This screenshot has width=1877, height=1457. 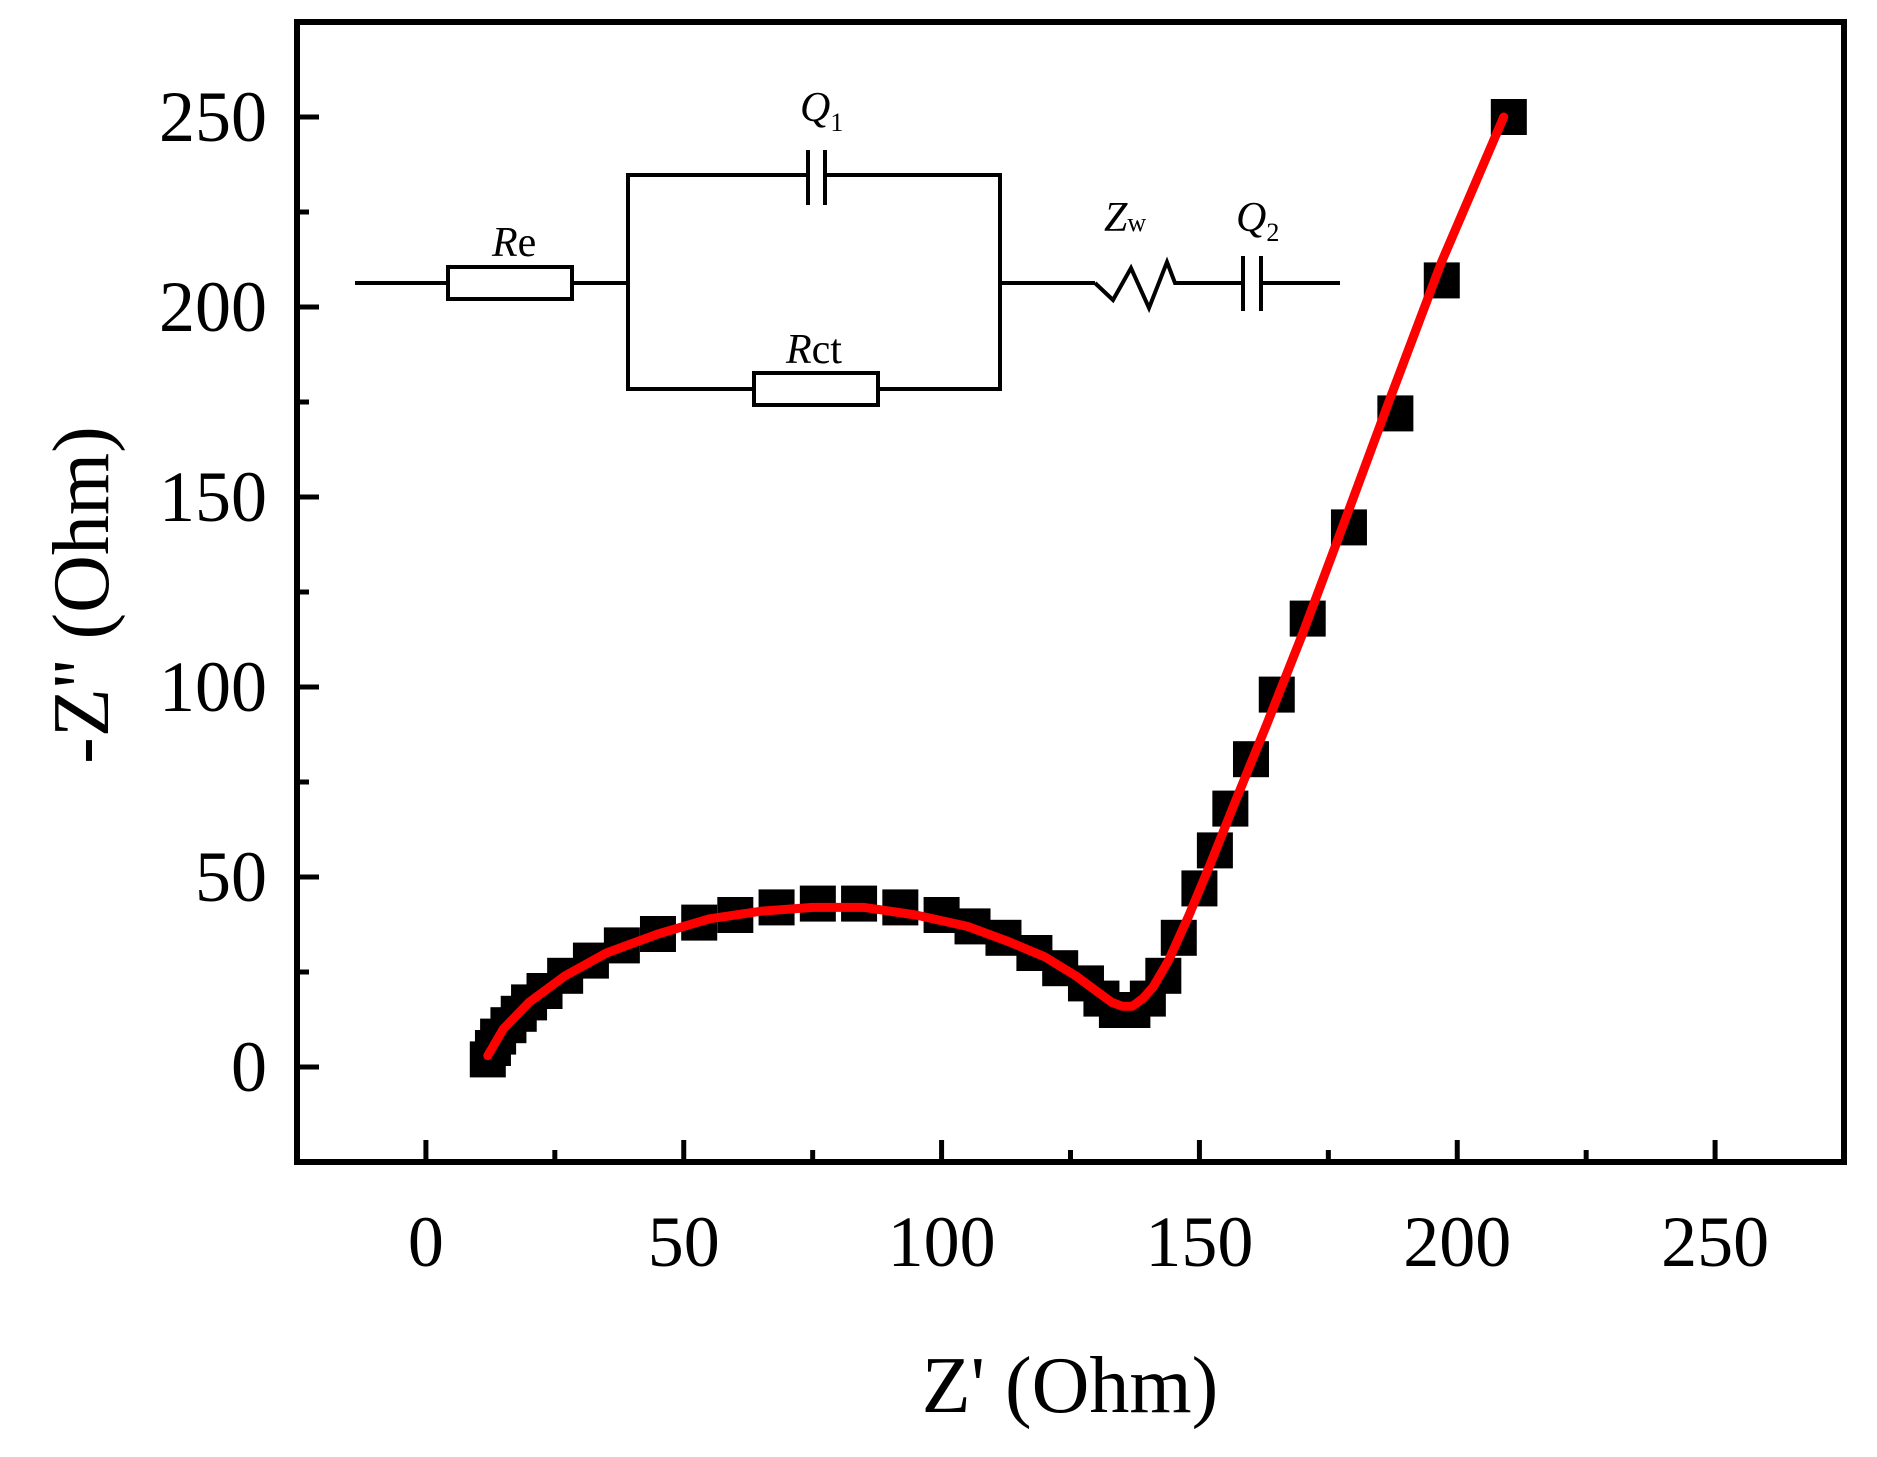 What do you see at coordinates (1088, 1242) in the screenshot?
I see `x-axis-tick-labels: 0 50 100 150 200 250` at bounding box center [1088, 1242].